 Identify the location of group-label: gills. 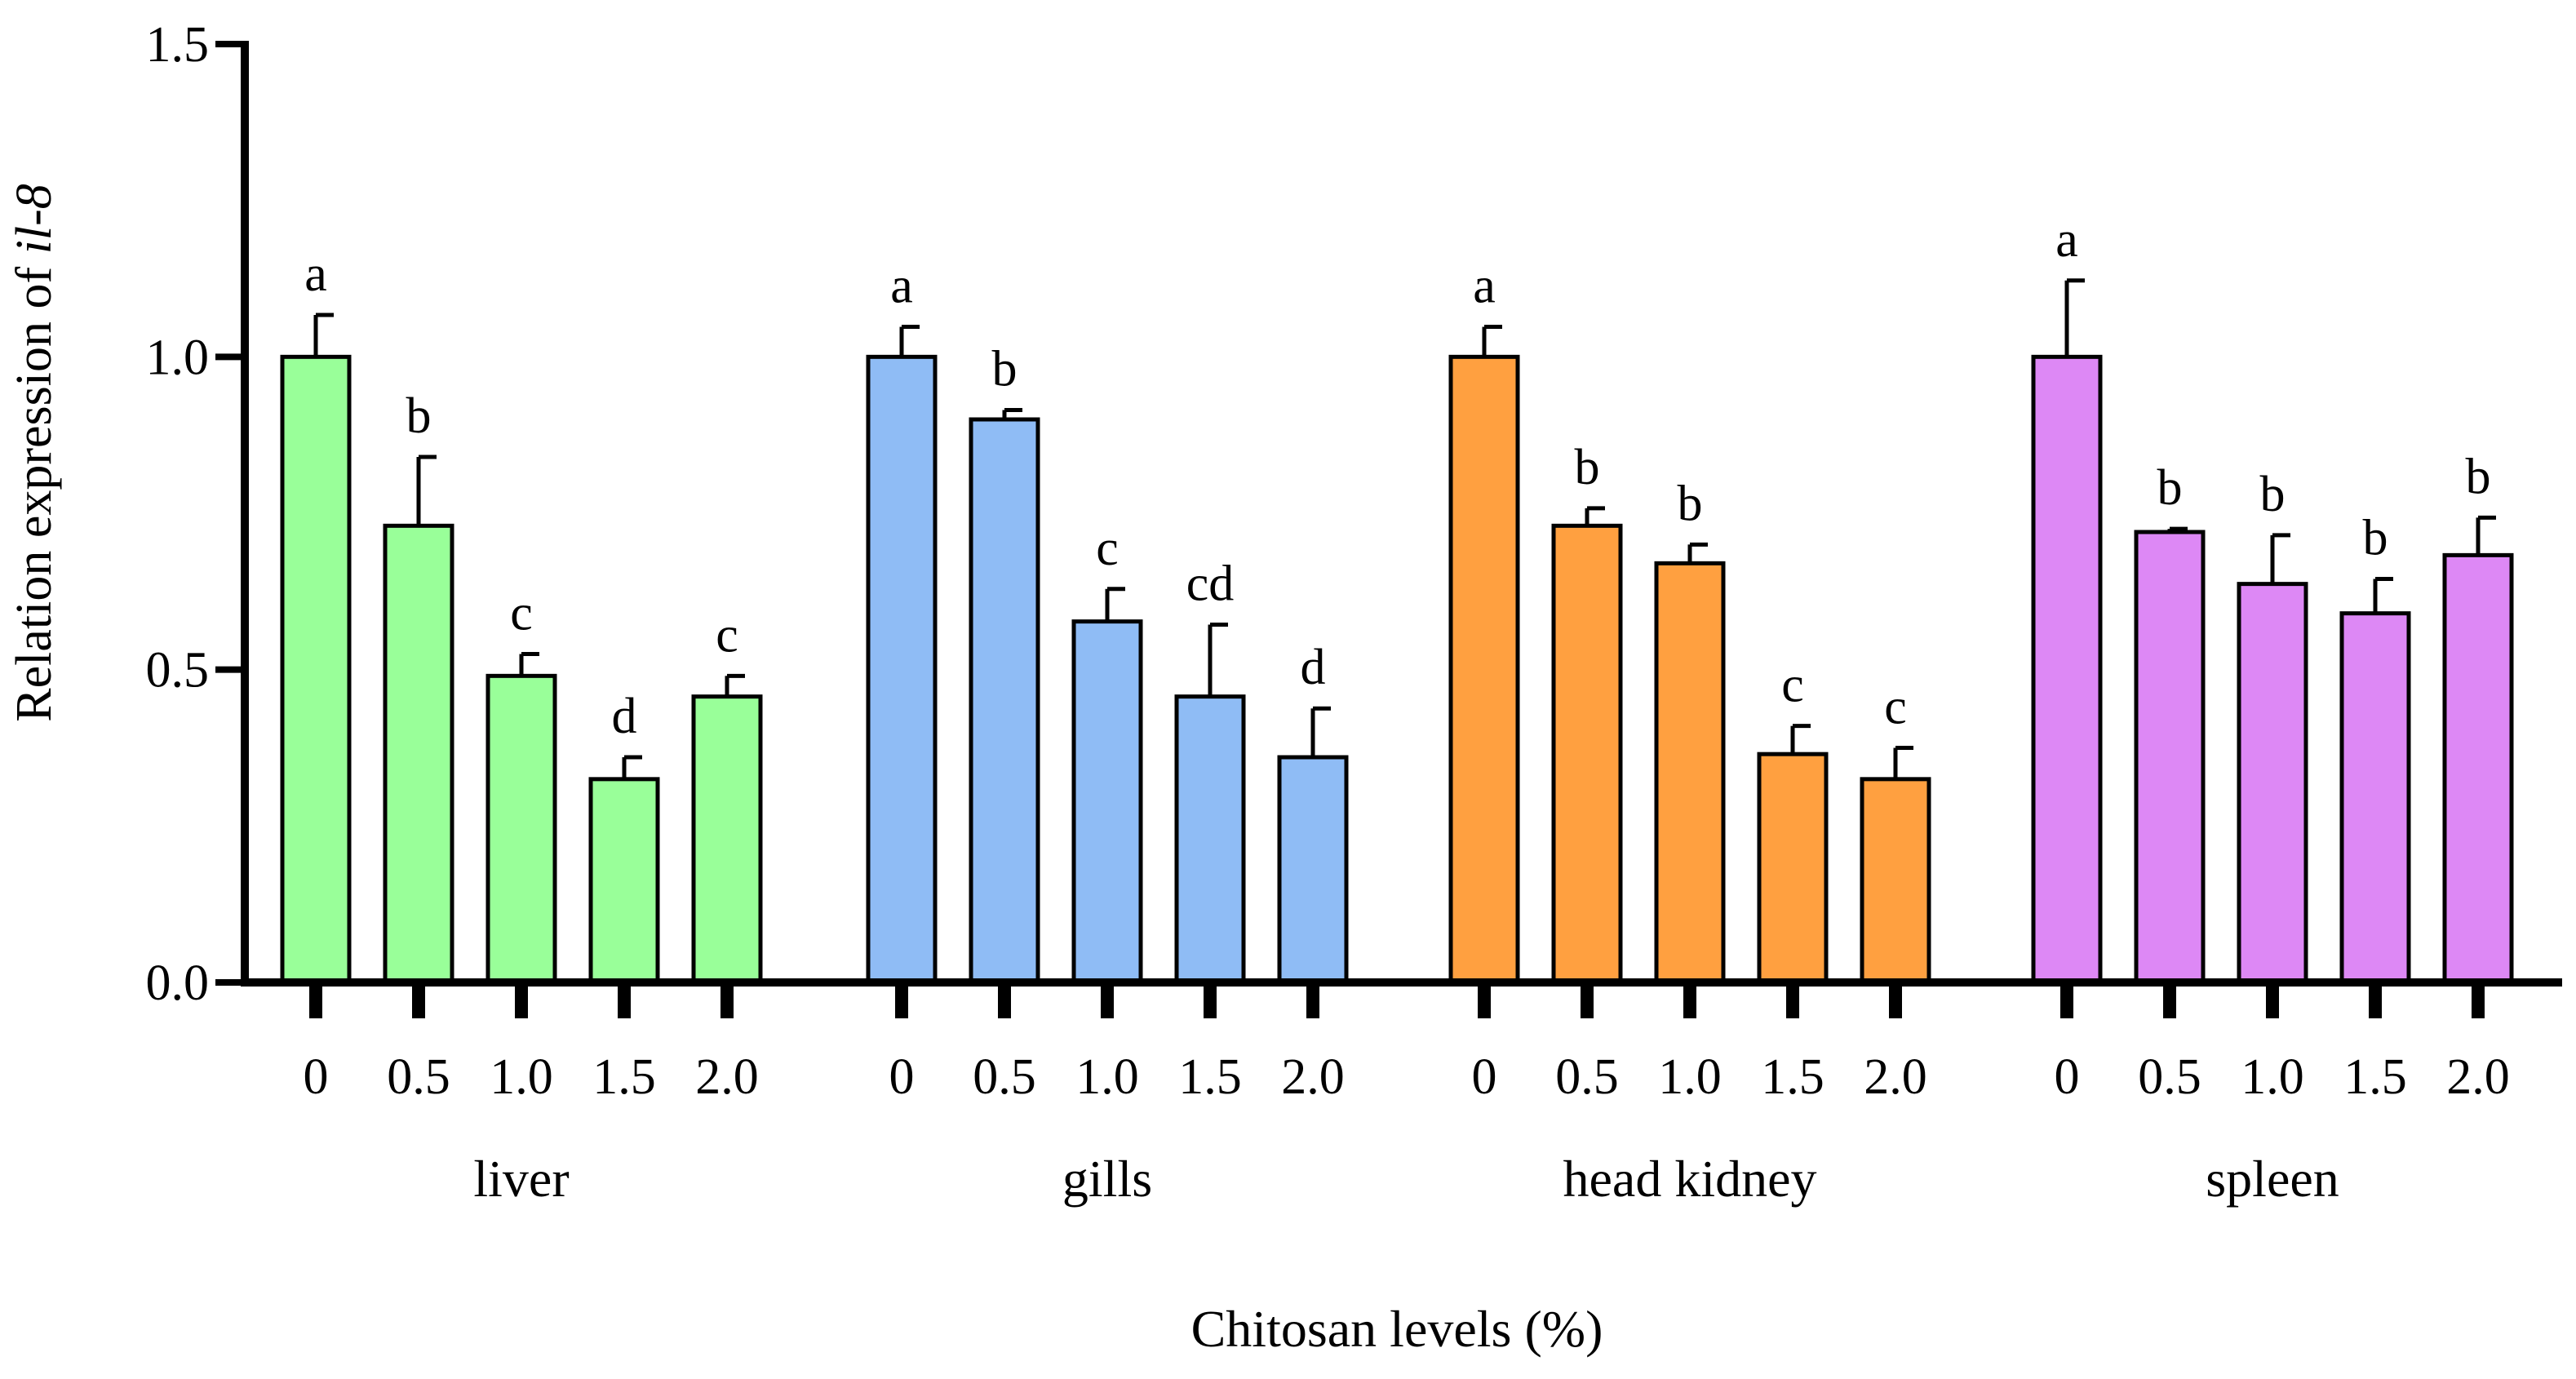
(1107, 1179).